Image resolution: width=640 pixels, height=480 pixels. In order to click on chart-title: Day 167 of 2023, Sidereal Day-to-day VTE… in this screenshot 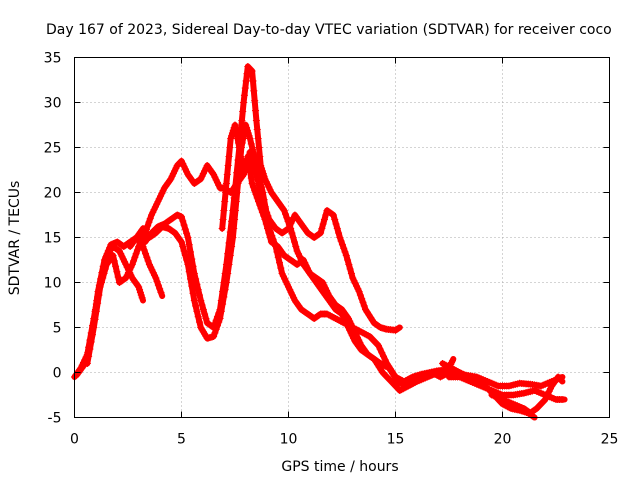, I will do `click(329, 30)`.